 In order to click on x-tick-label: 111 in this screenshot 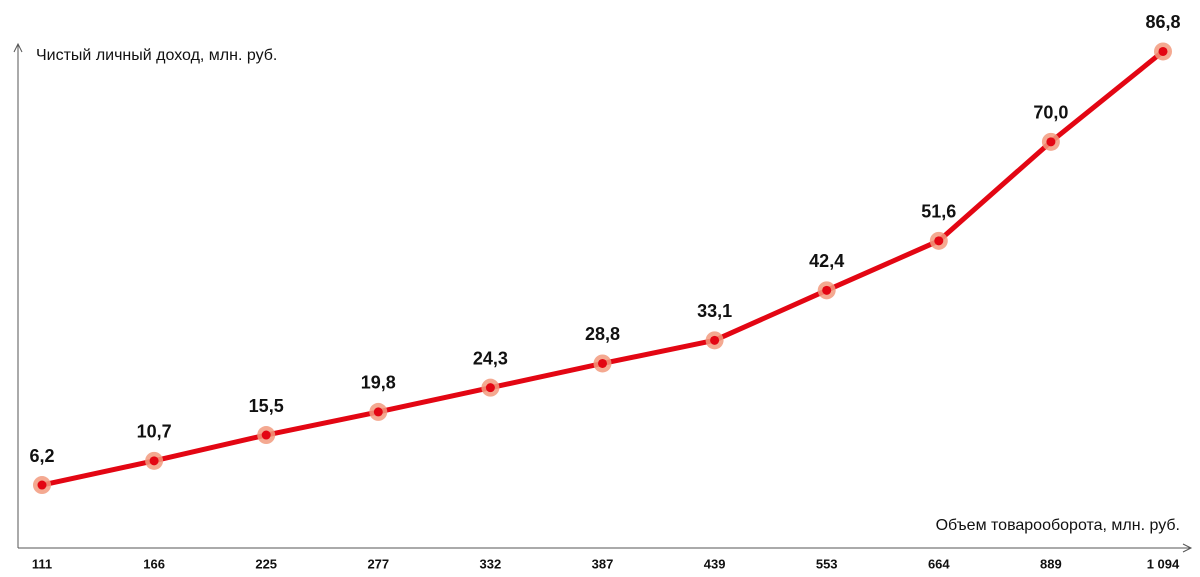, I will do `click(42, 563)`.